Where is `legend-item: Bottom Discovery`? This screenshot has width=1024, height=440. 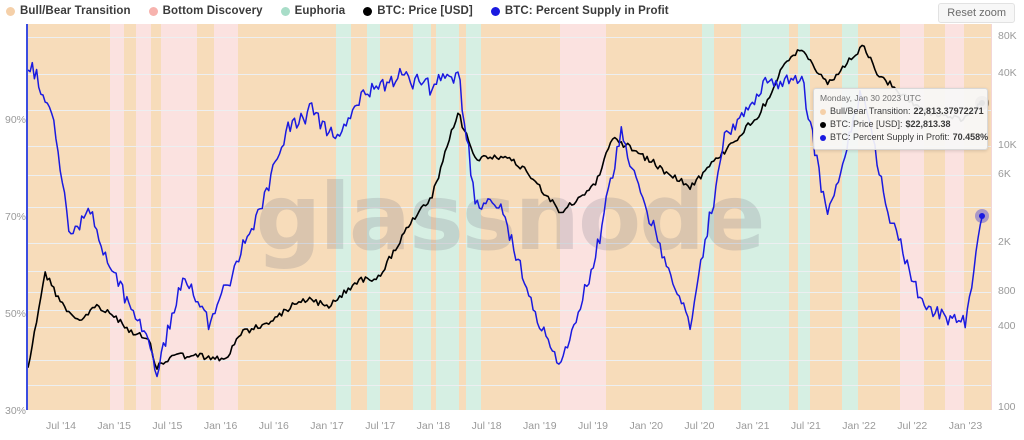
legend-item: Bottom Discovery is located at coordinates (205, 11).